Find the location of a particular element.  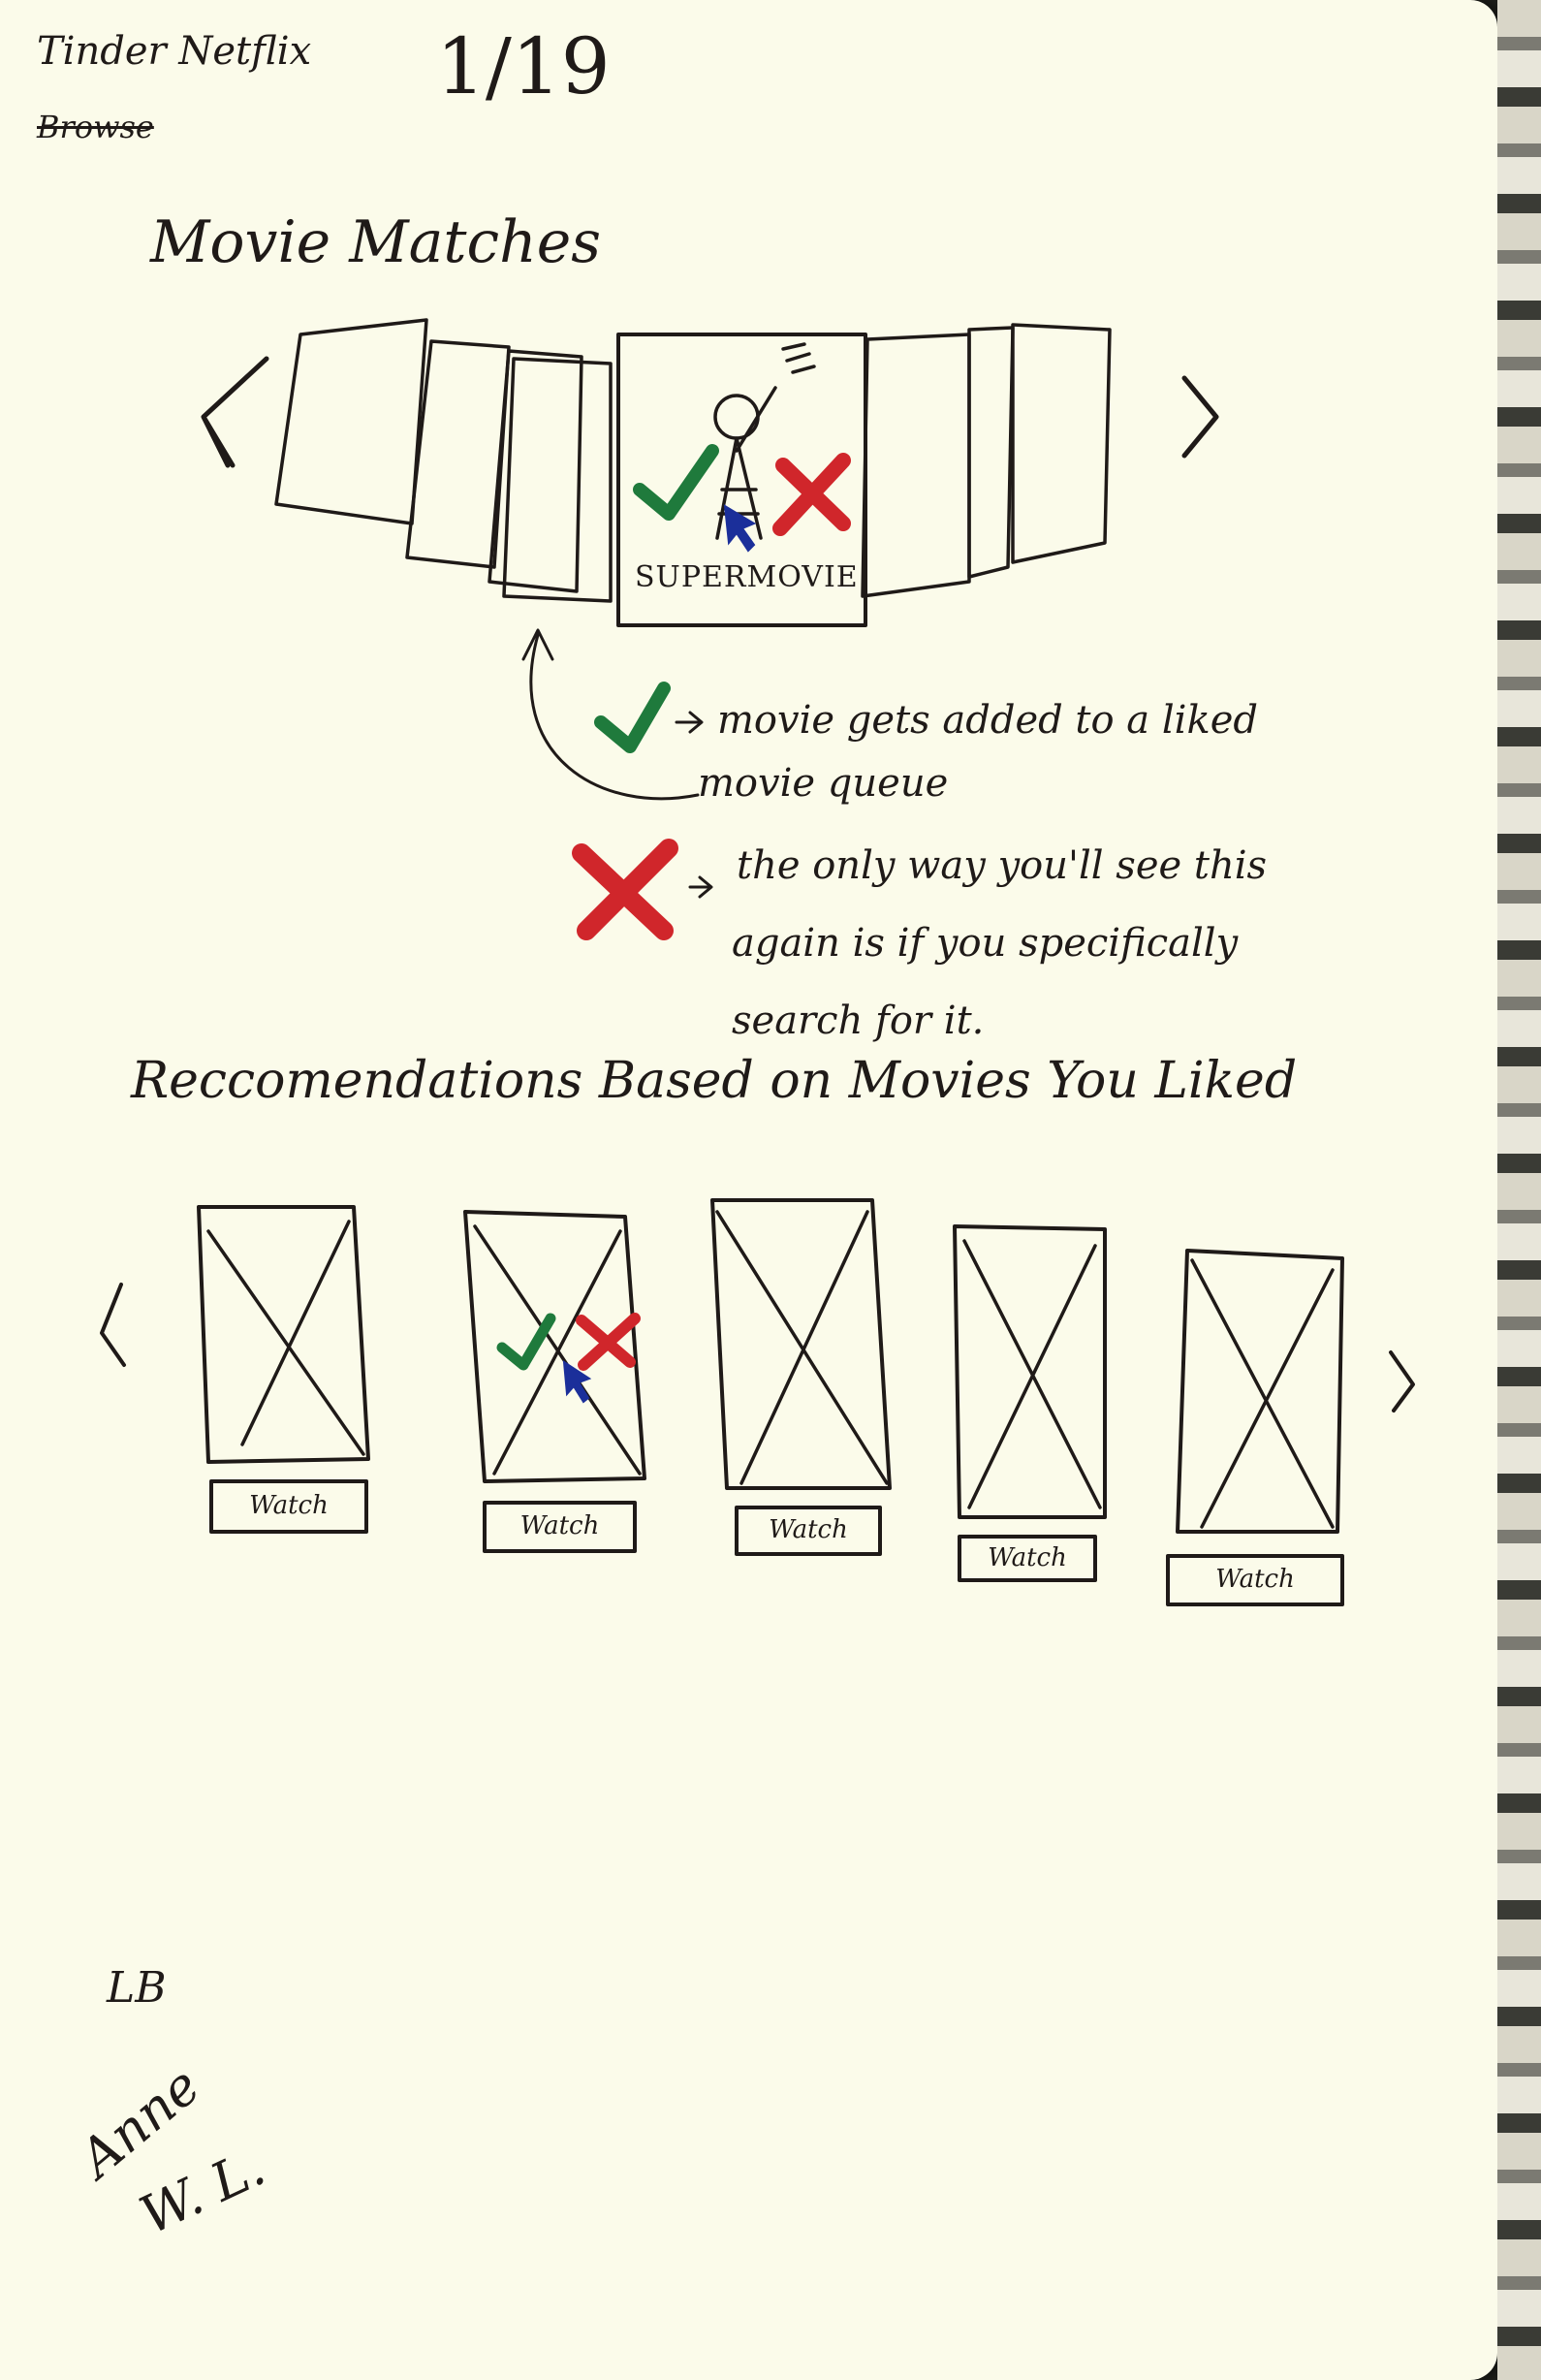

dislike-note: the only way you'll see this is located at coordinates (1003, 865).